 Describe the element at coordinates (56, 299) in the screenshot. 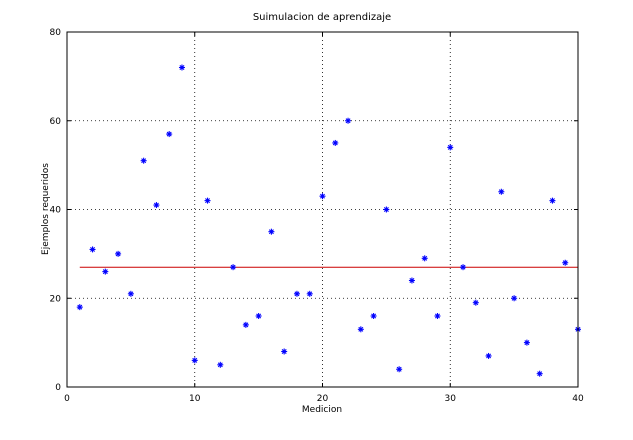

I see `y-tick-label: 20` at that location.